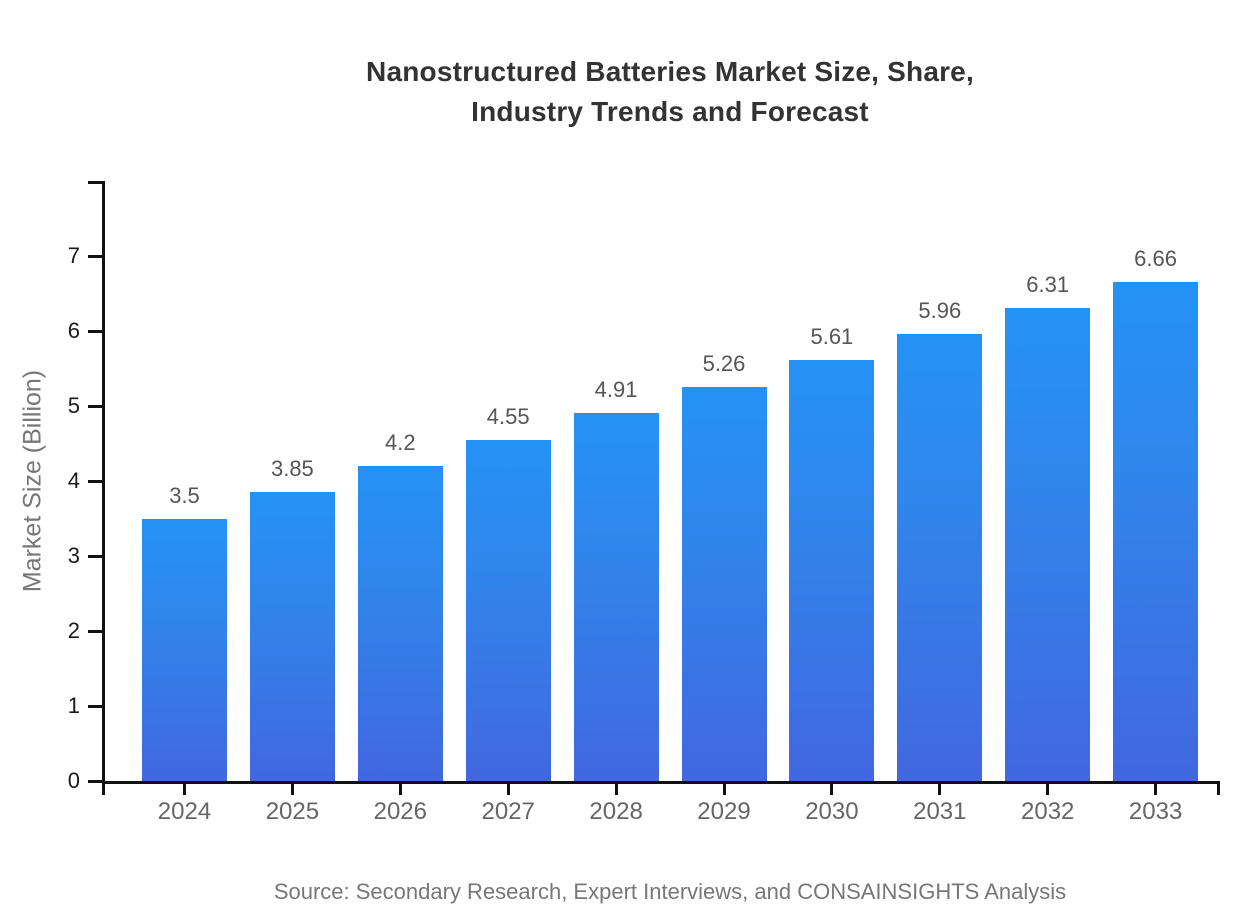 This screenshot has height=920, width=1260. What do you see at coordinates (184, 495) in the screenshot?
I see `bar-value-label: 3.5` at bounding box center [184, 495].